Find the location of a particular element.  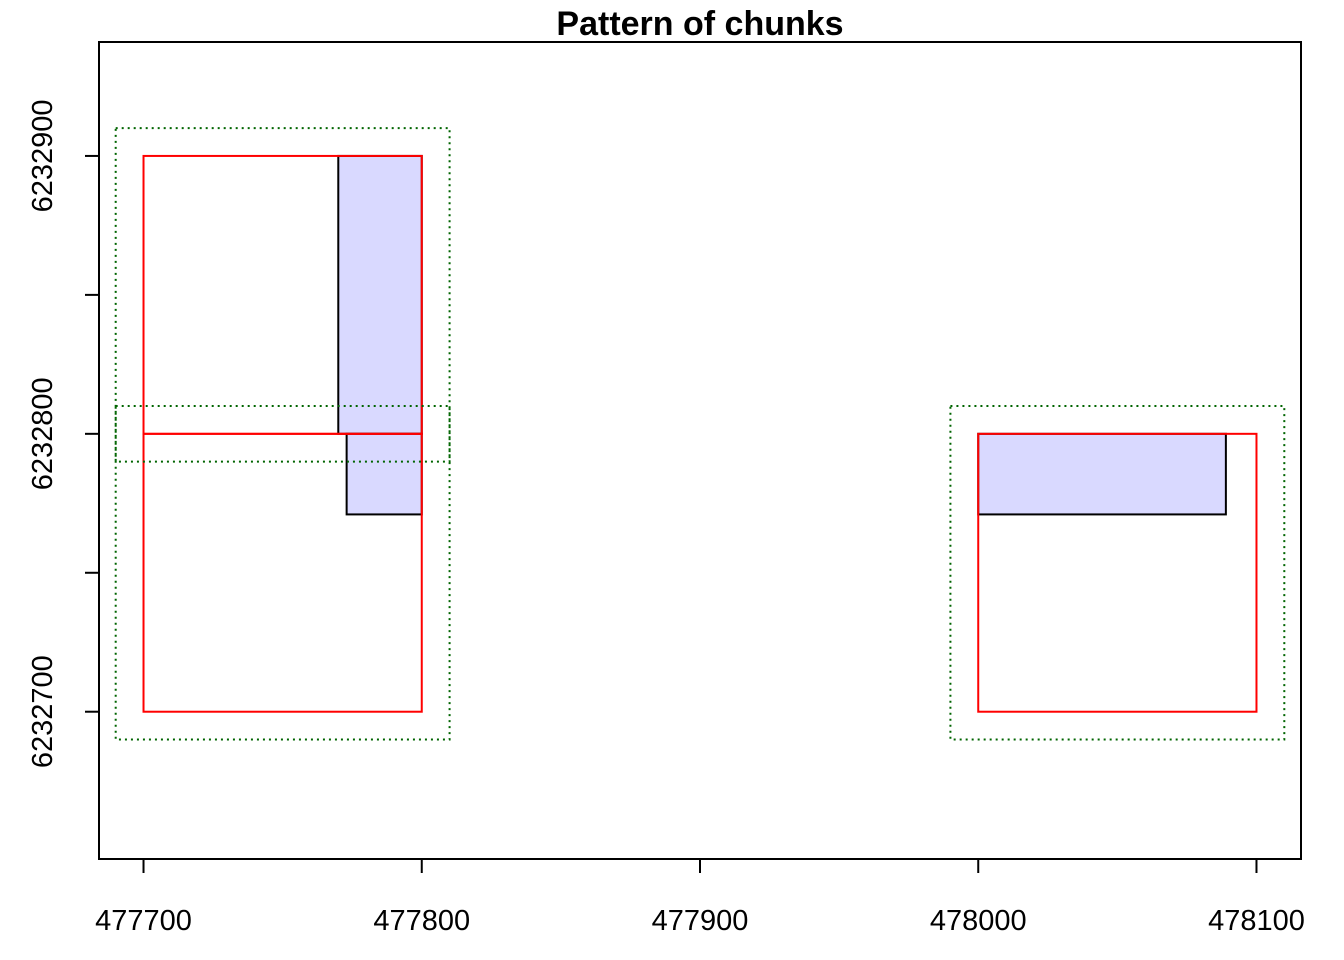

chart-title: Pattern of chunks is located at coordinates (699, 24).